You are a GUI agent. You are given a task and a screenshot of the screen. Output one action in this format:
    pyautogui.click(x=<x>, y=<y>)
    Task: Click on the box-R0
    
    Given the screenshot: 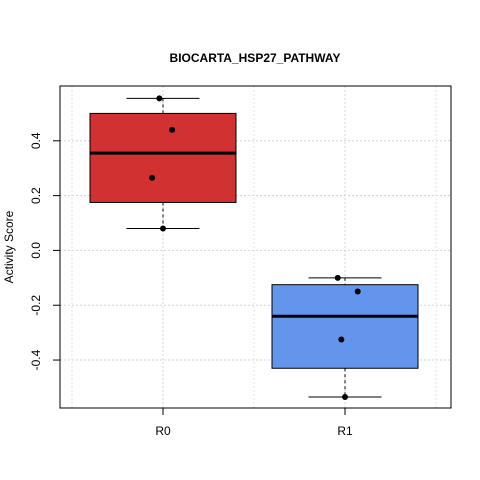 What is the action you would take?
    pyautogui.click(x=163, y=157)
    